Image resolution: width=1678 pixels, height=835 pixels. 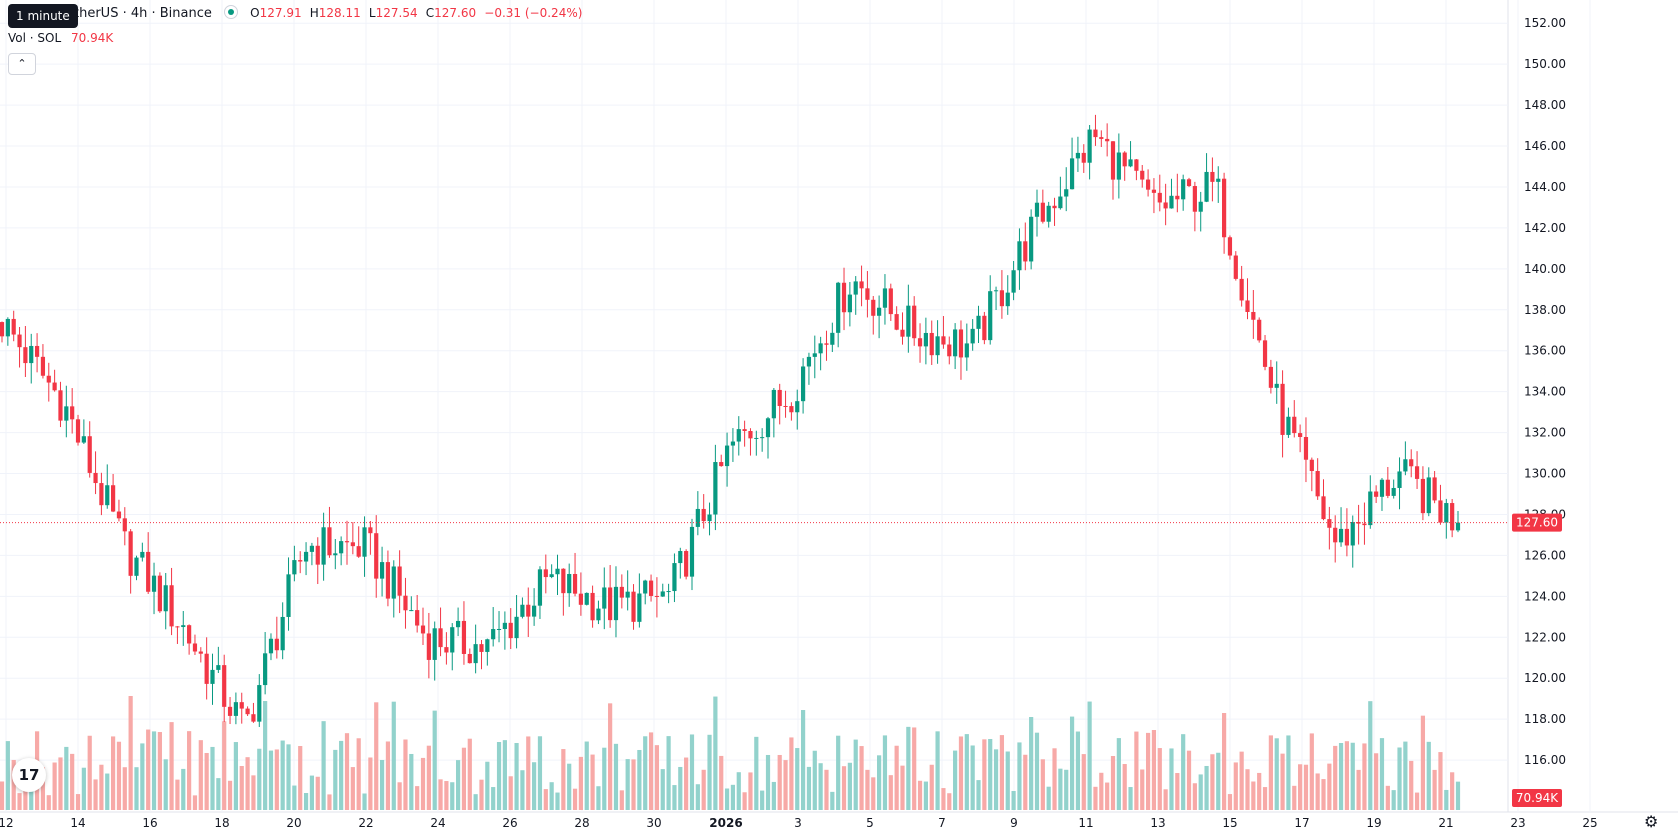 What do you see at coordinates (255, 13) in the screenshot?
I see `open-key: O` at bounding box center [255, 13].